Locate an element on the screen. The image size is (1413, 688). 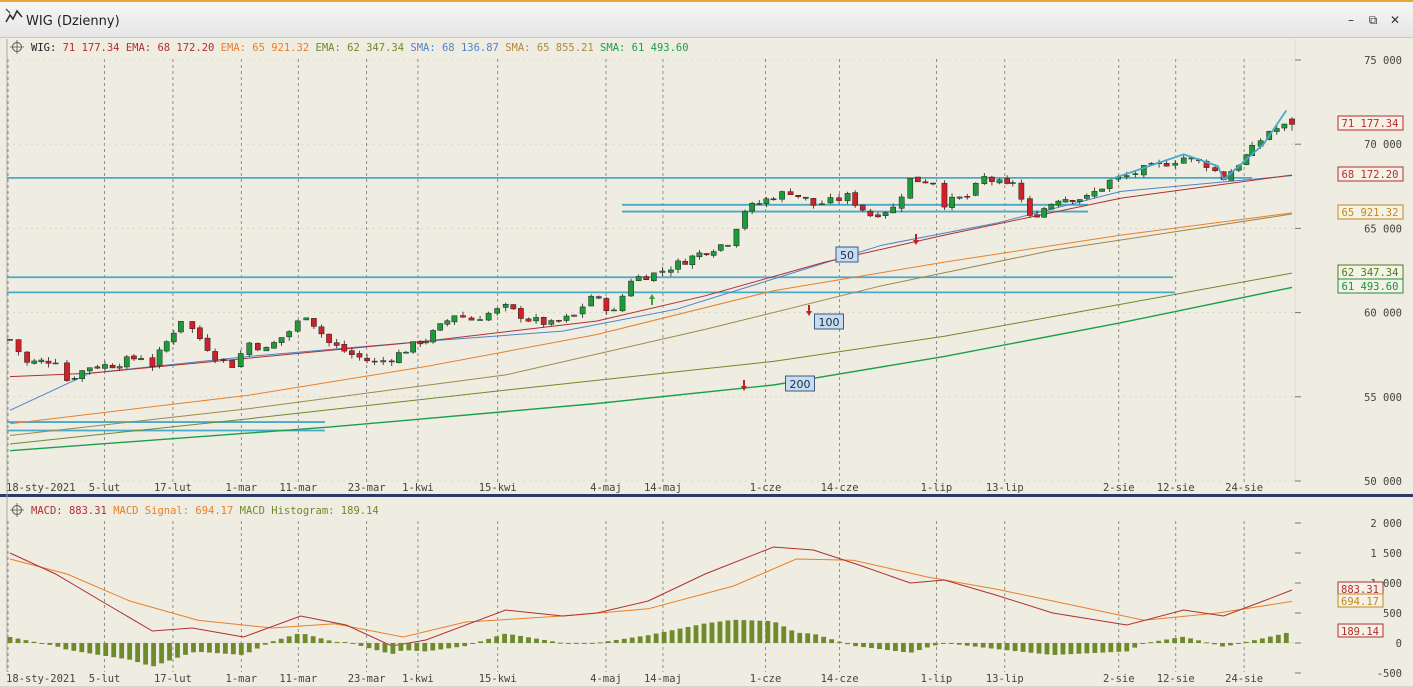
legend-label: EMA: is located at coordinates (328, 48).